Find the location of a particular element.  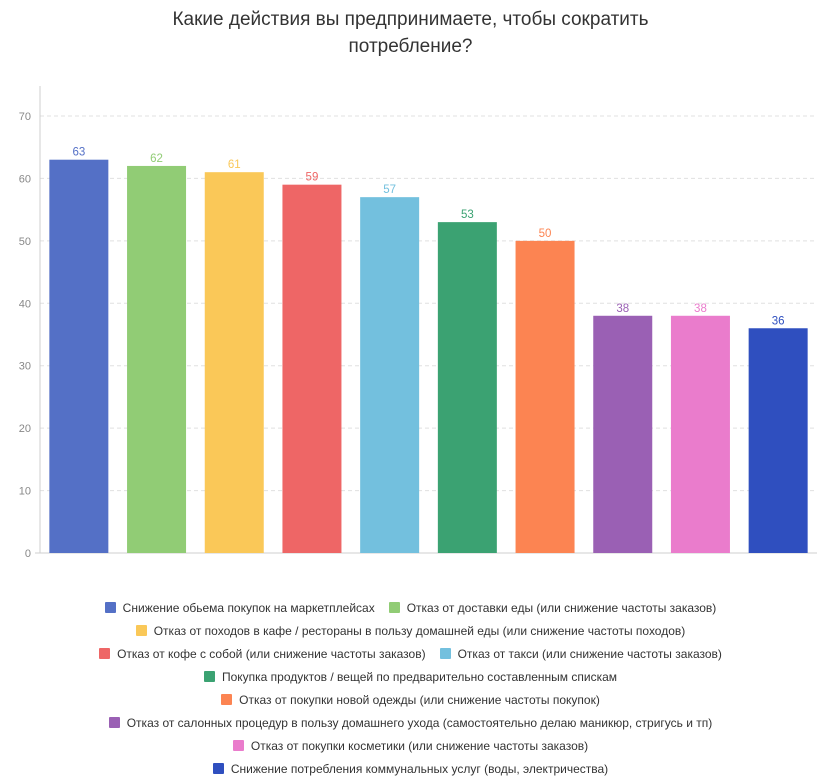

legend-item: Снижение обьема покупок на маркетплейсах is located at coordinates (239, 607).